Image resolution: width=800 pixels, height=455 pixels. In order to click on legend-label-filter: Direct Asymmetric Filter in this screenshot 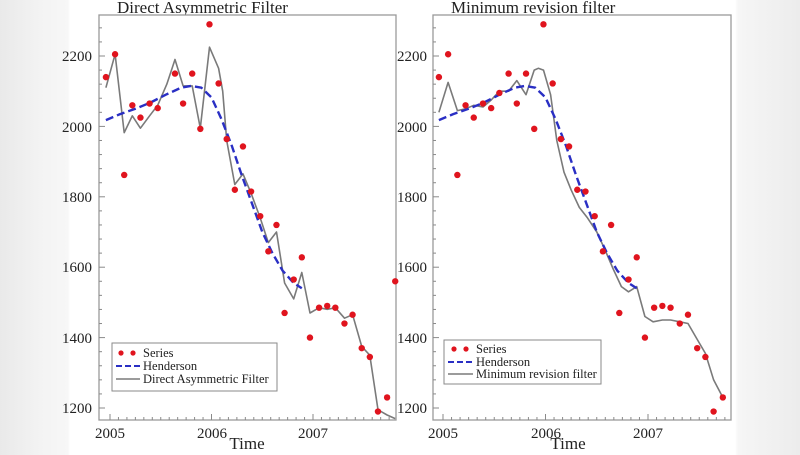, I will do `click(206, 379)`.